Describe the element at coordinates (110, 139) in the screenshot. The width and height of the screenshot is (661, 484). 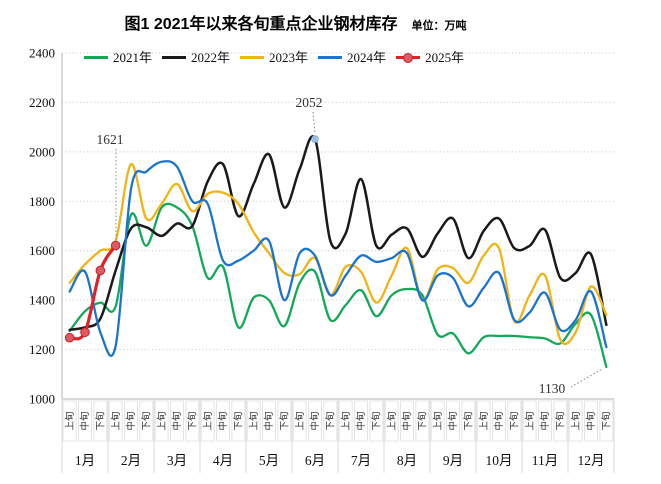
I see `annotation-label: 1621` at that location.